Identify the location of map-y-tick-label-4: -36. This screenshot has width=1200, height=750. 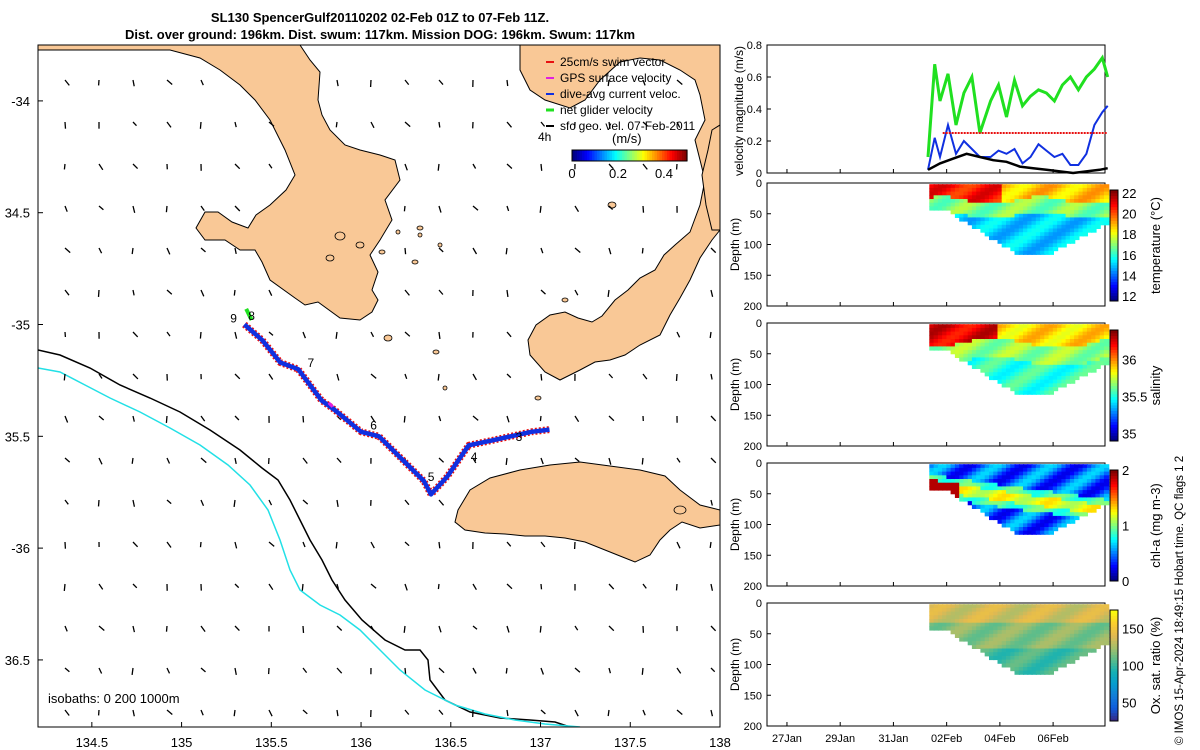
(20, 548).